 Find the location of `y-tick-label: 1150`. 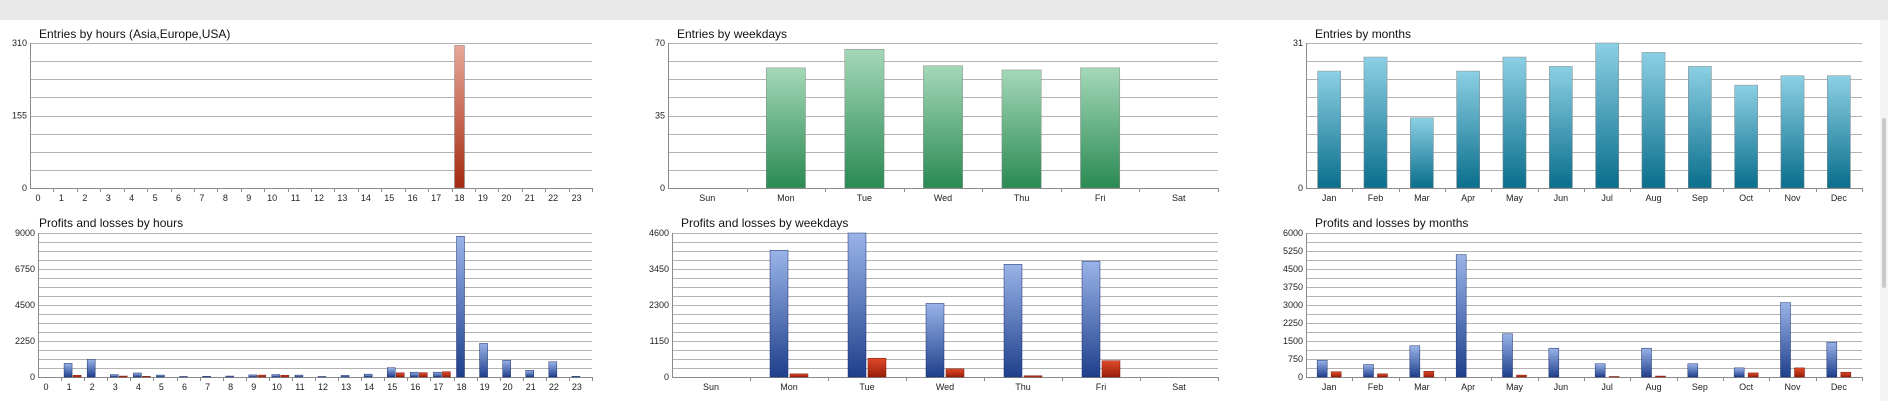

y-tick-label: 1150 is located at coordinates (659, 341).